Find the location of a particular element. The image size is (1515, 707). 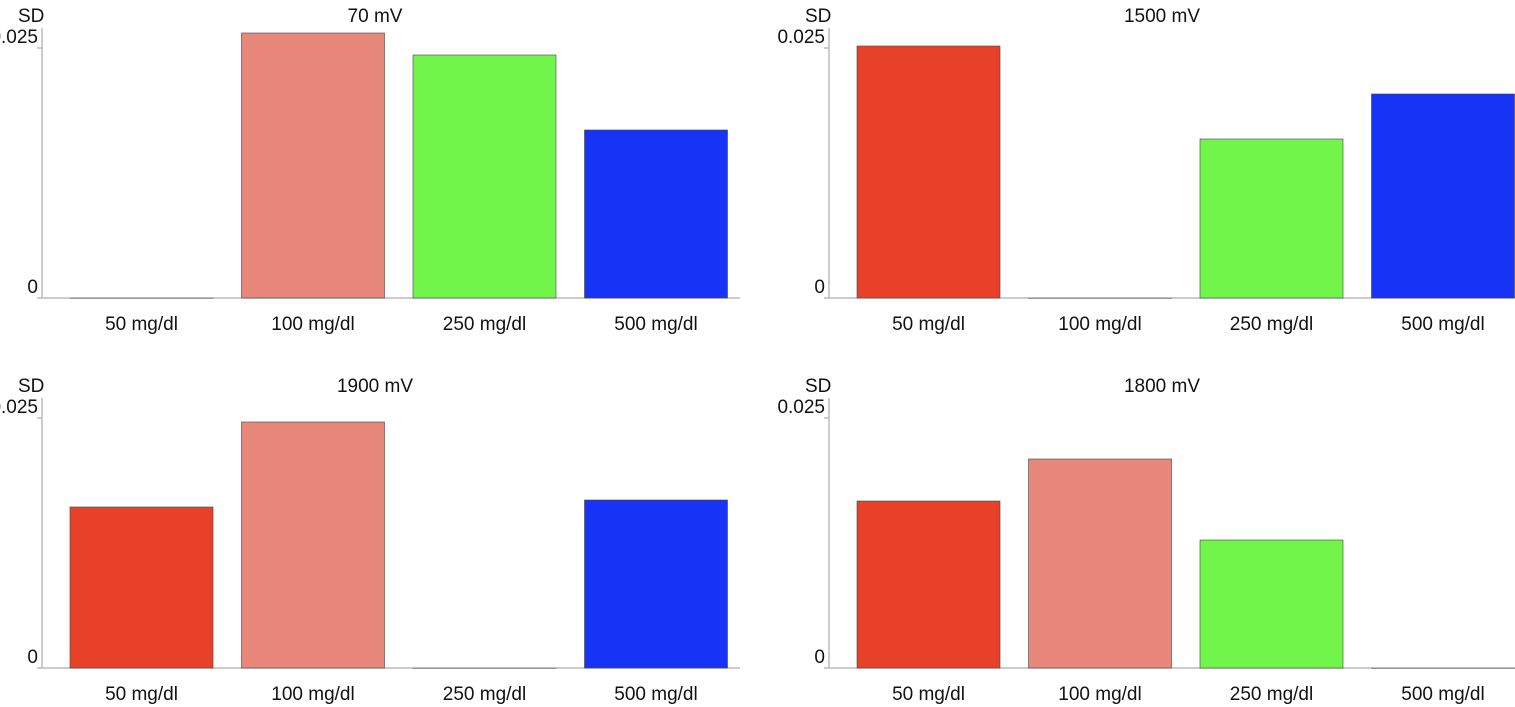

chart-title: 70 mV is located at coordinates (375, 16).